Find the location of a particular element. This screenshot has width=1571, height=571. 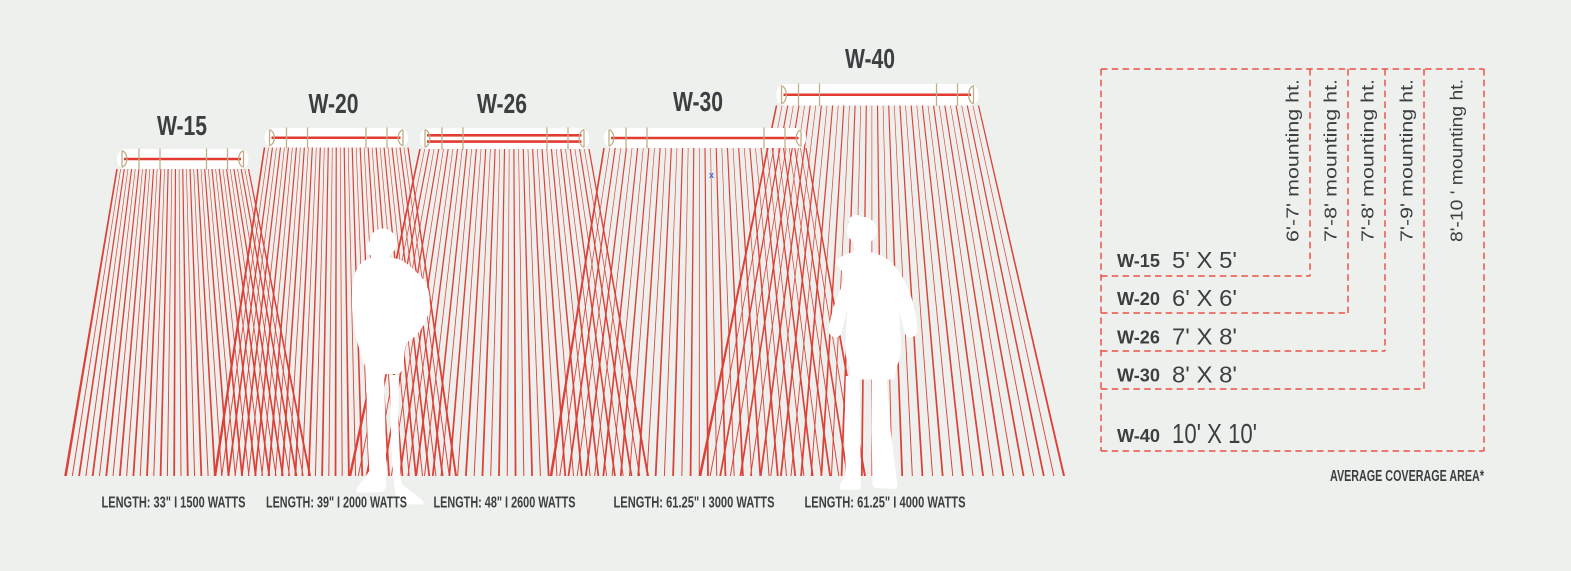

svg-text: LENGTH: 33" I 1500 WATTS is located at coordinates (174, 503).